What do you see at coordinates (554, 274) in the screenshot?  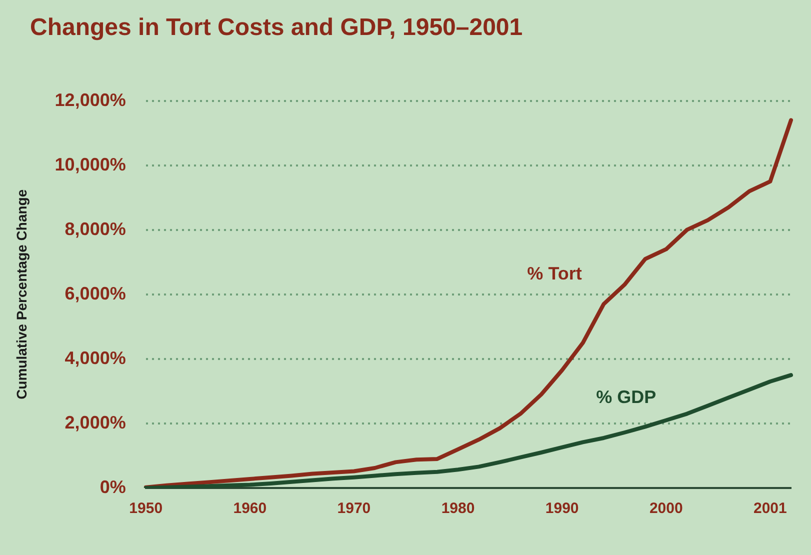 I see `series-label: % Tort` at bounding box center [554, 274].